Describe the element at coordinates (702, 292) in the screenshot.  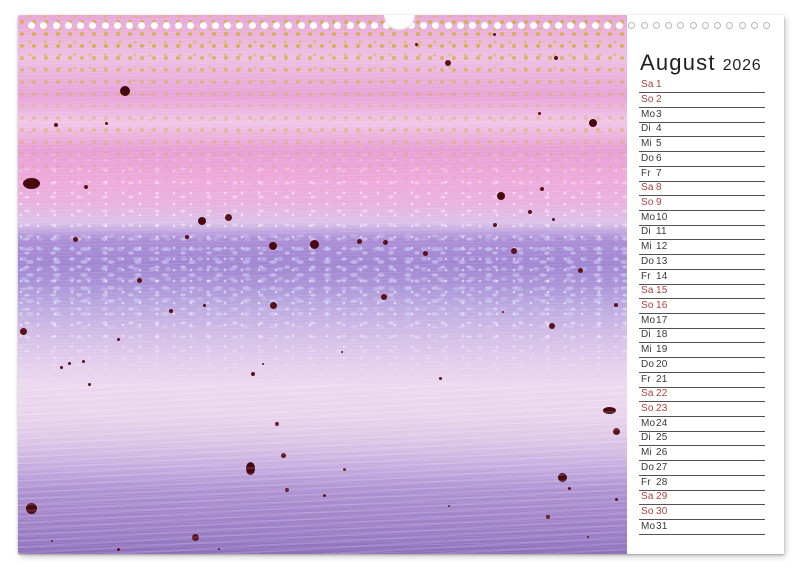
I see `day-row-15: Sa 15` at that location.